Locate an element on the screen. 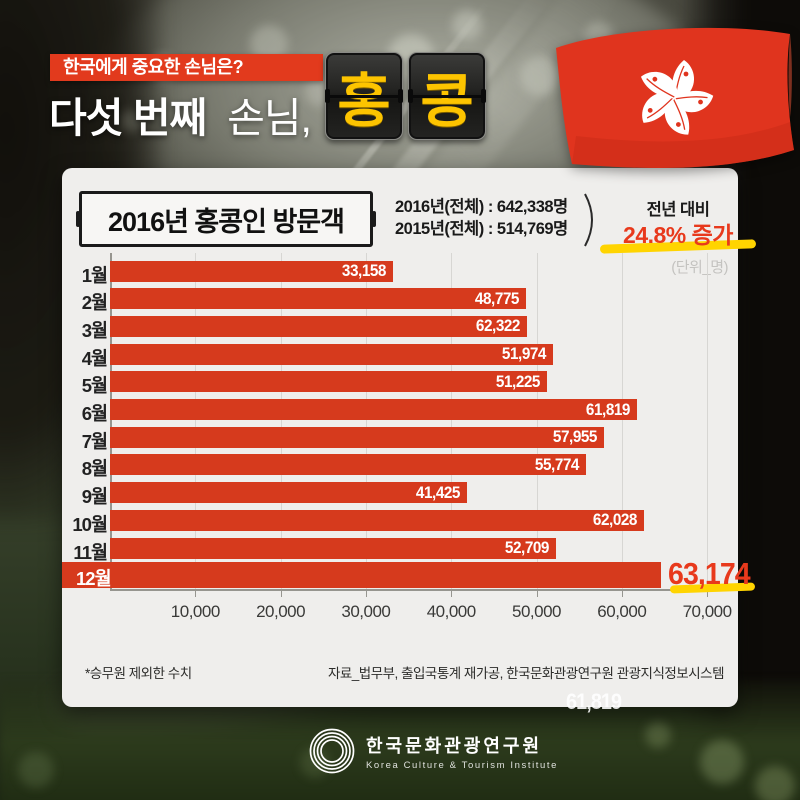 This screenshot has width=800, height=800. month-bar: 51,974 is located at coordinates (332, 354).